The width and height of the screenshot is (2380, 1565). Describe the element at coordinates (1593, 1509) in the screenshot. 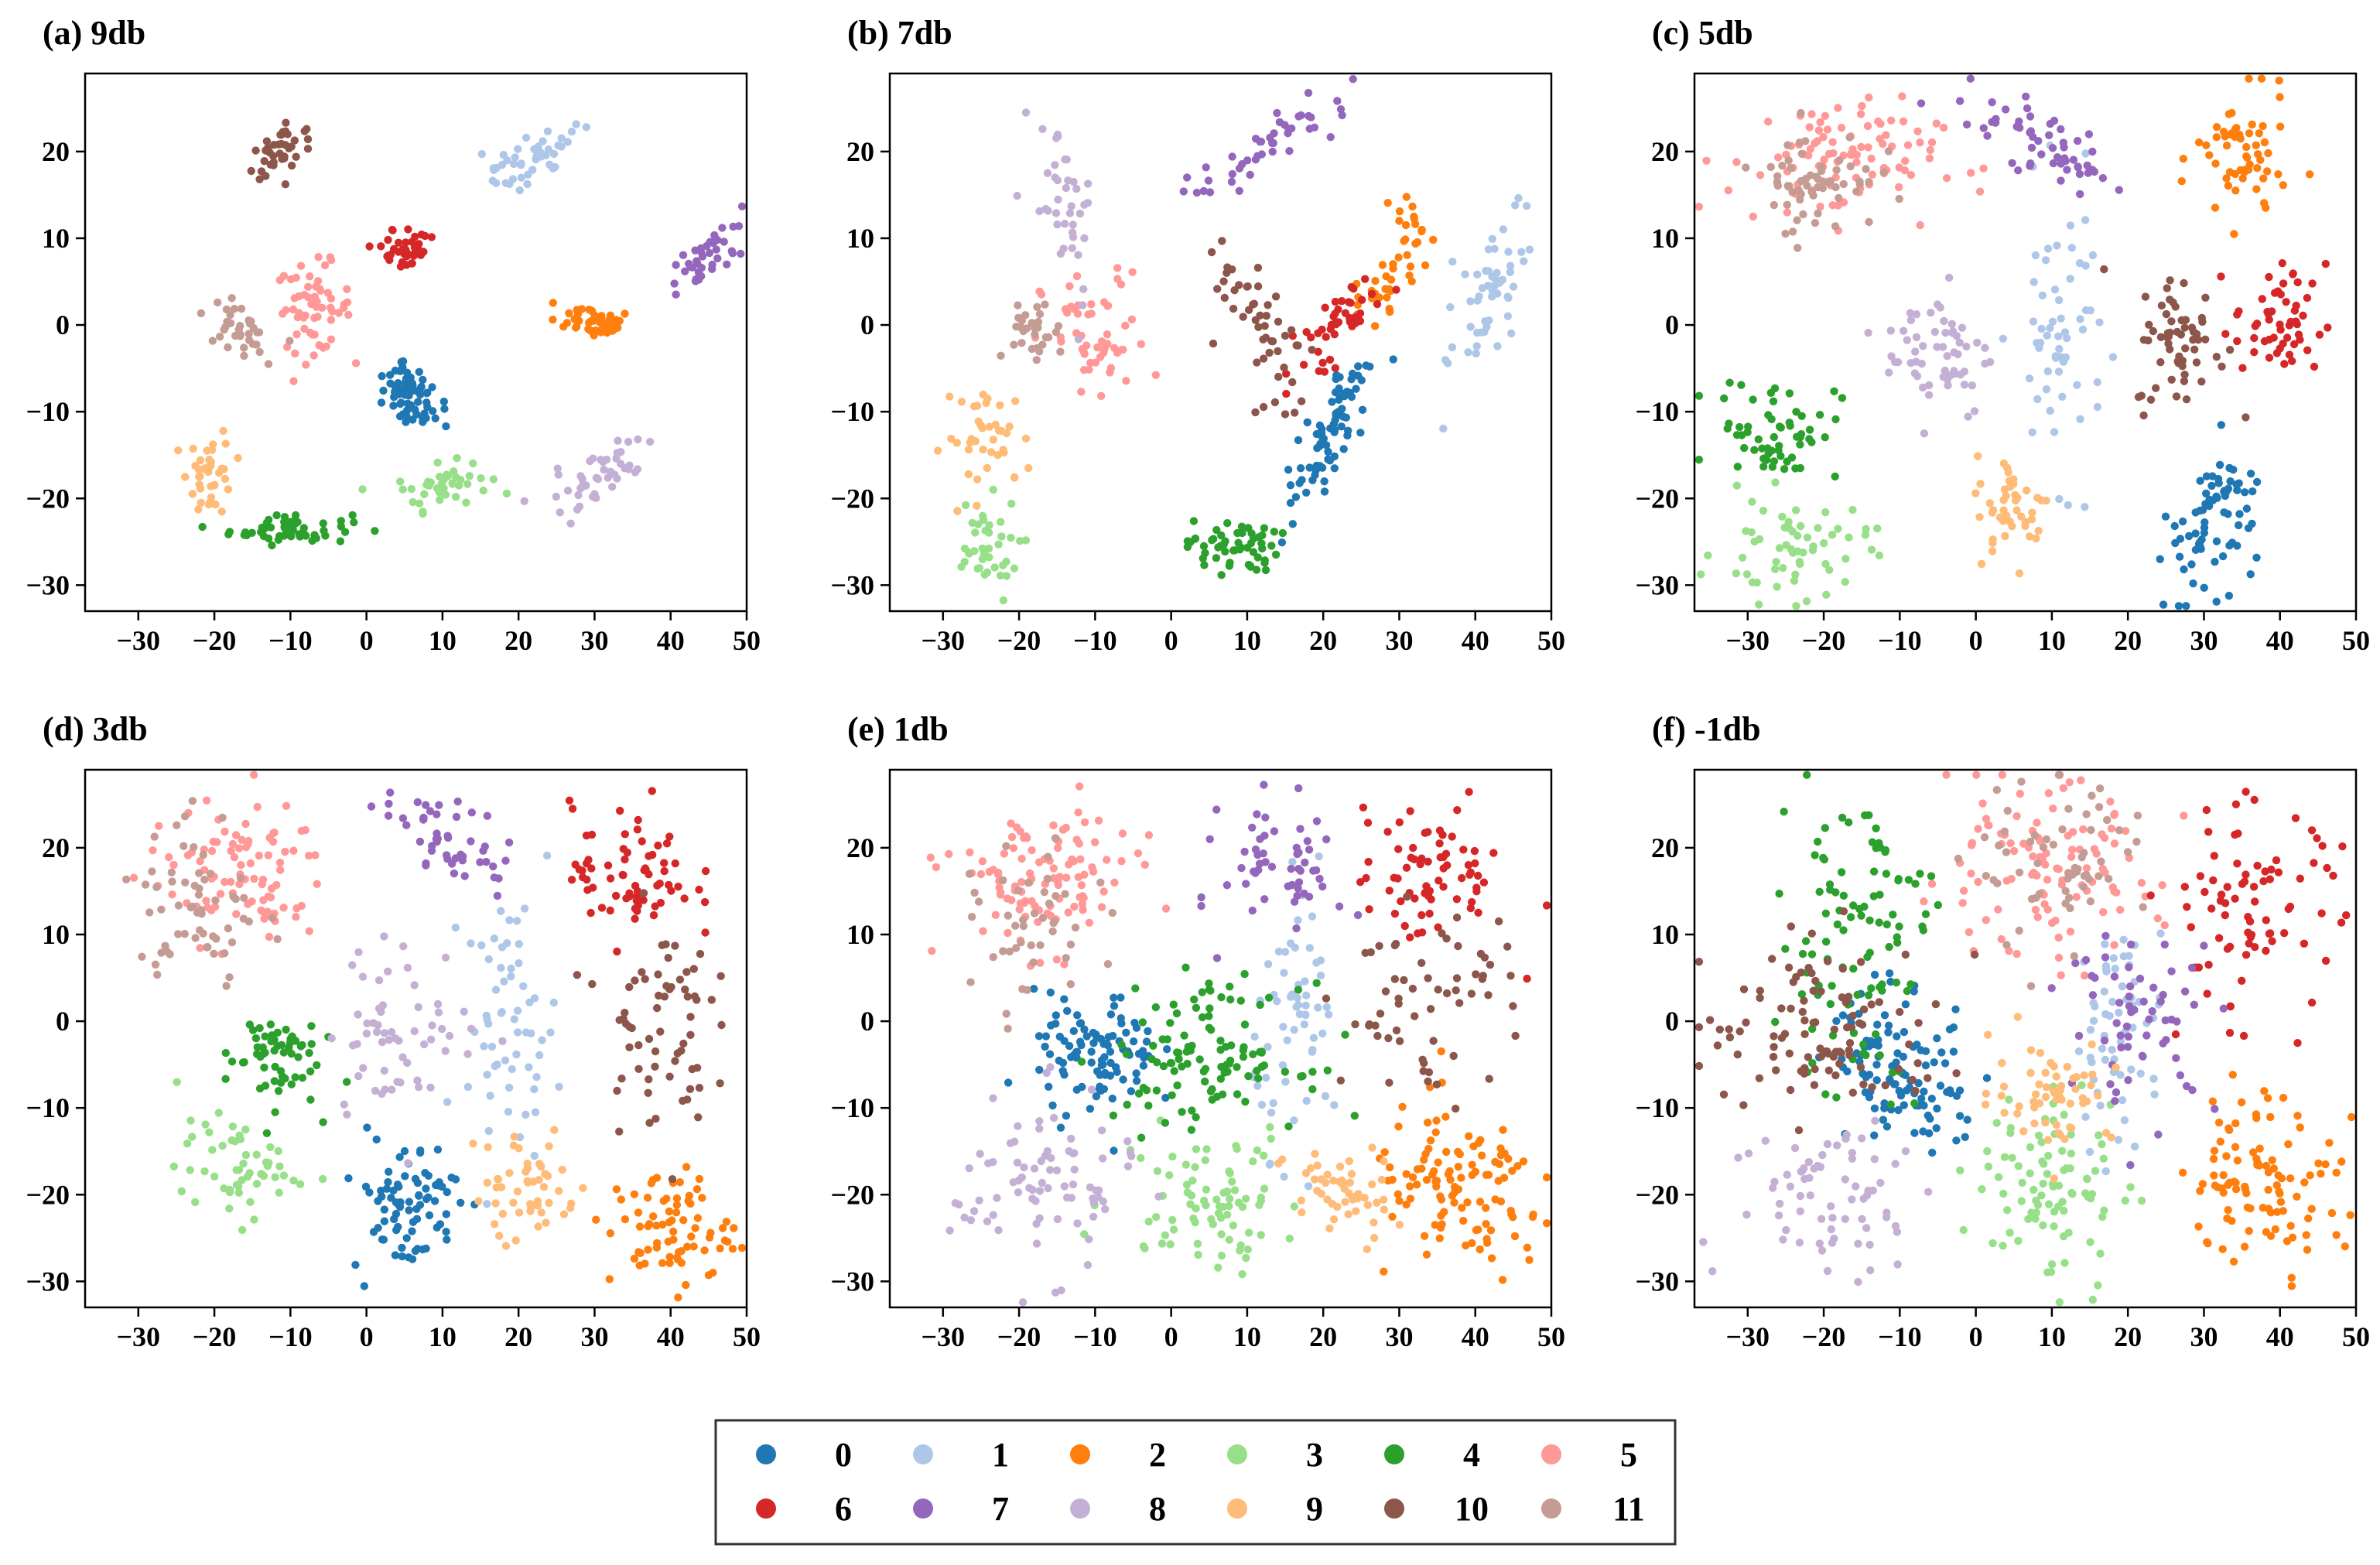

I see `legend-entry-11: 11` at that location.